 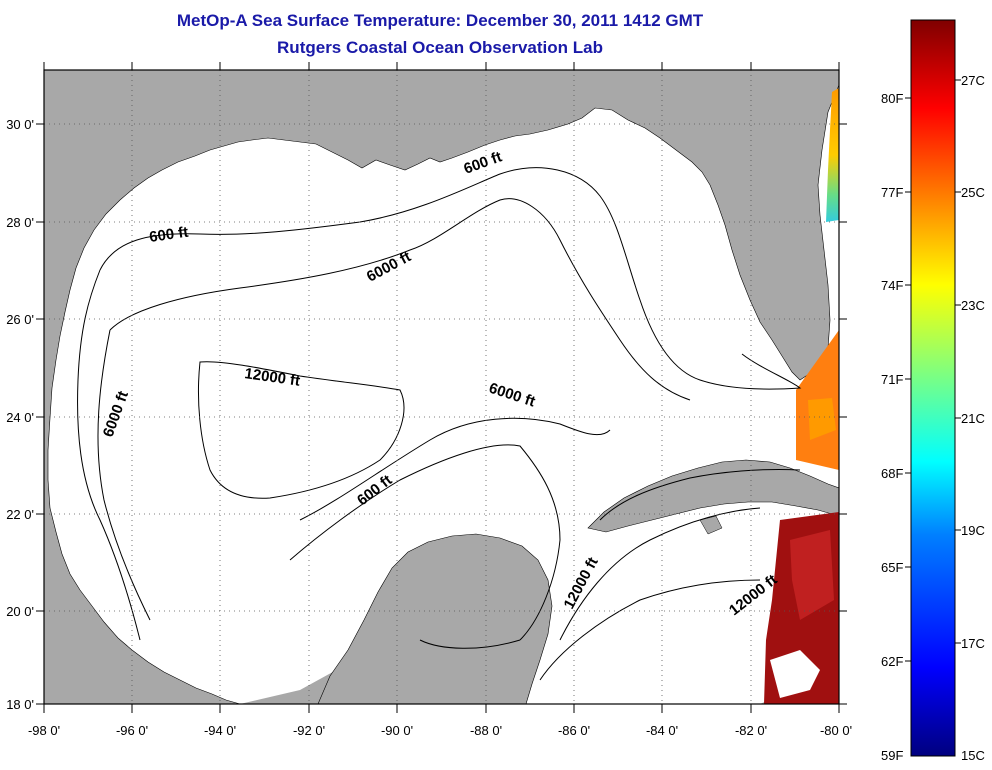 I want to click on sst-swath-florida, so click(x=832, y=155).